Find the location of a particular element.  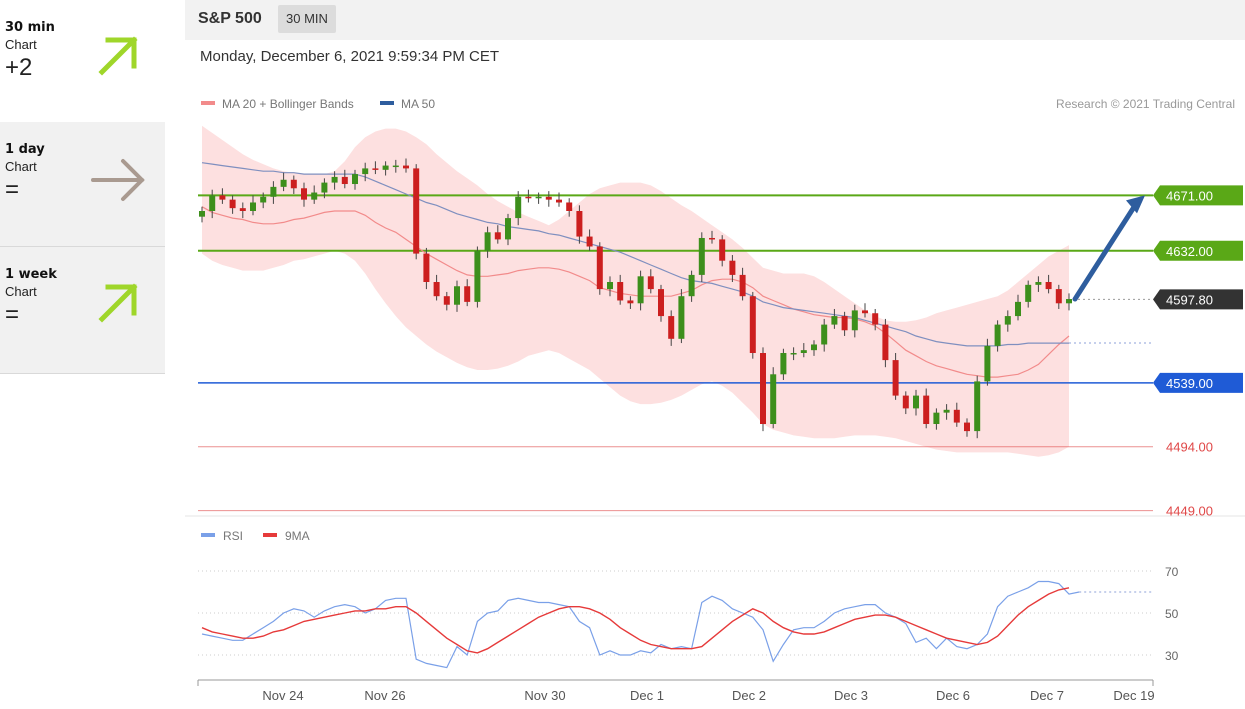

ma50-legend-label: MA 50 is located at coordinates (418, 104).